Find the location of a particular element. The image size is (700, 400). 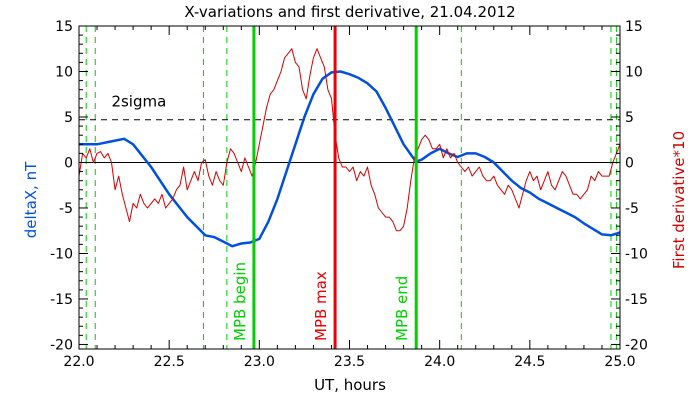

y-axis-title-left: deltaX, nT is located at coordinates (31, 199).